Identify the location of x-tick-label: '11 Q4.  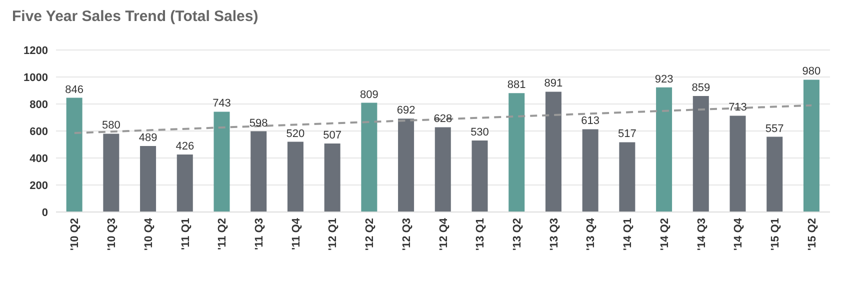
(296, 233).